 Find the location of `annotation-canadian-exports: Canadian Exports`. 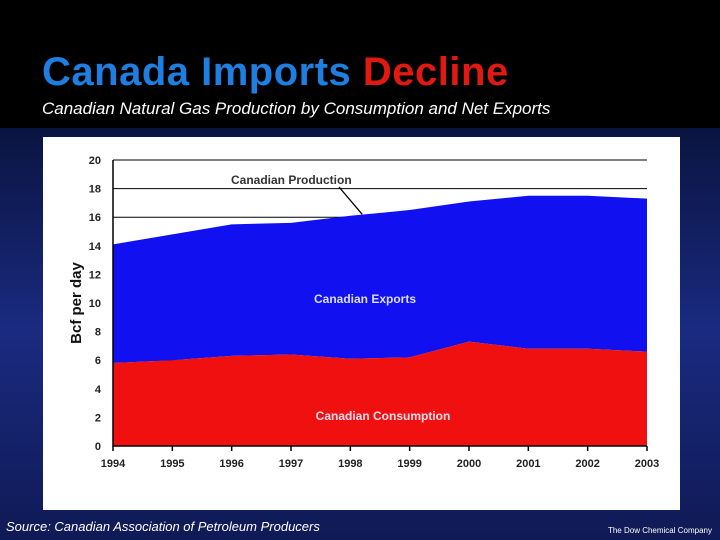

annotation-canadian-exports: Canadian Exports is located at coordinates (365, 299).